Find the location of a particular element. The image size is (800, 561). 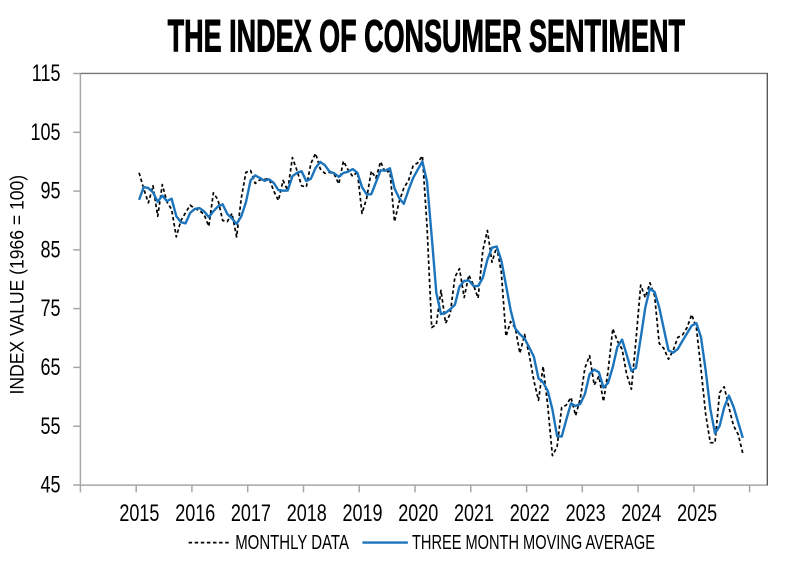

svg-text: INDEX VALUE (1966 = 100) is located at coordinates (17, 285).